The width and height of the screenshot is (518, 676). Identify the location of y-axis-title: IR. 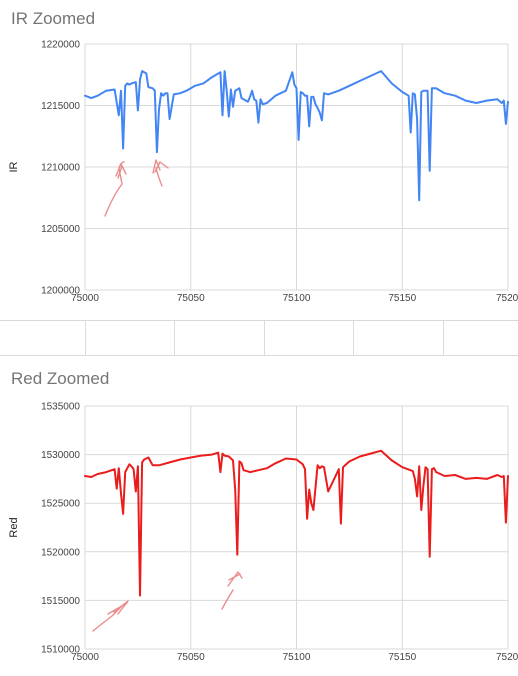
(14, 166).